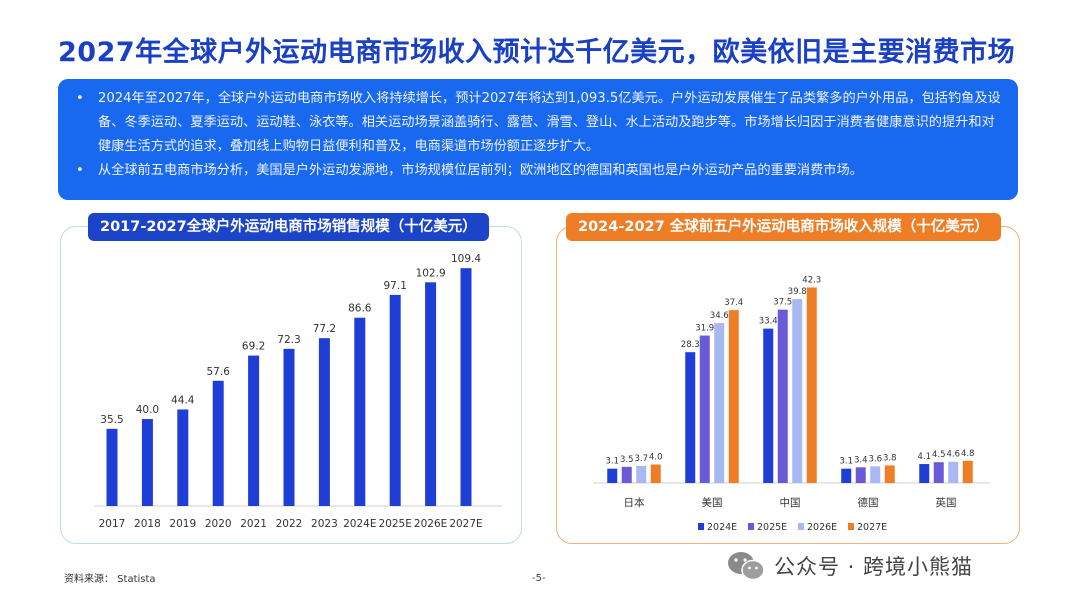  I want to click on bar-value-label: 28.3, so click(690, 345).